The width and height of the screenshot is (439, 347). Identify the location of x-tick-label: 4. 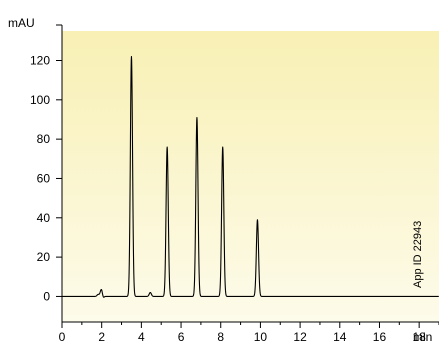
(141, 337).